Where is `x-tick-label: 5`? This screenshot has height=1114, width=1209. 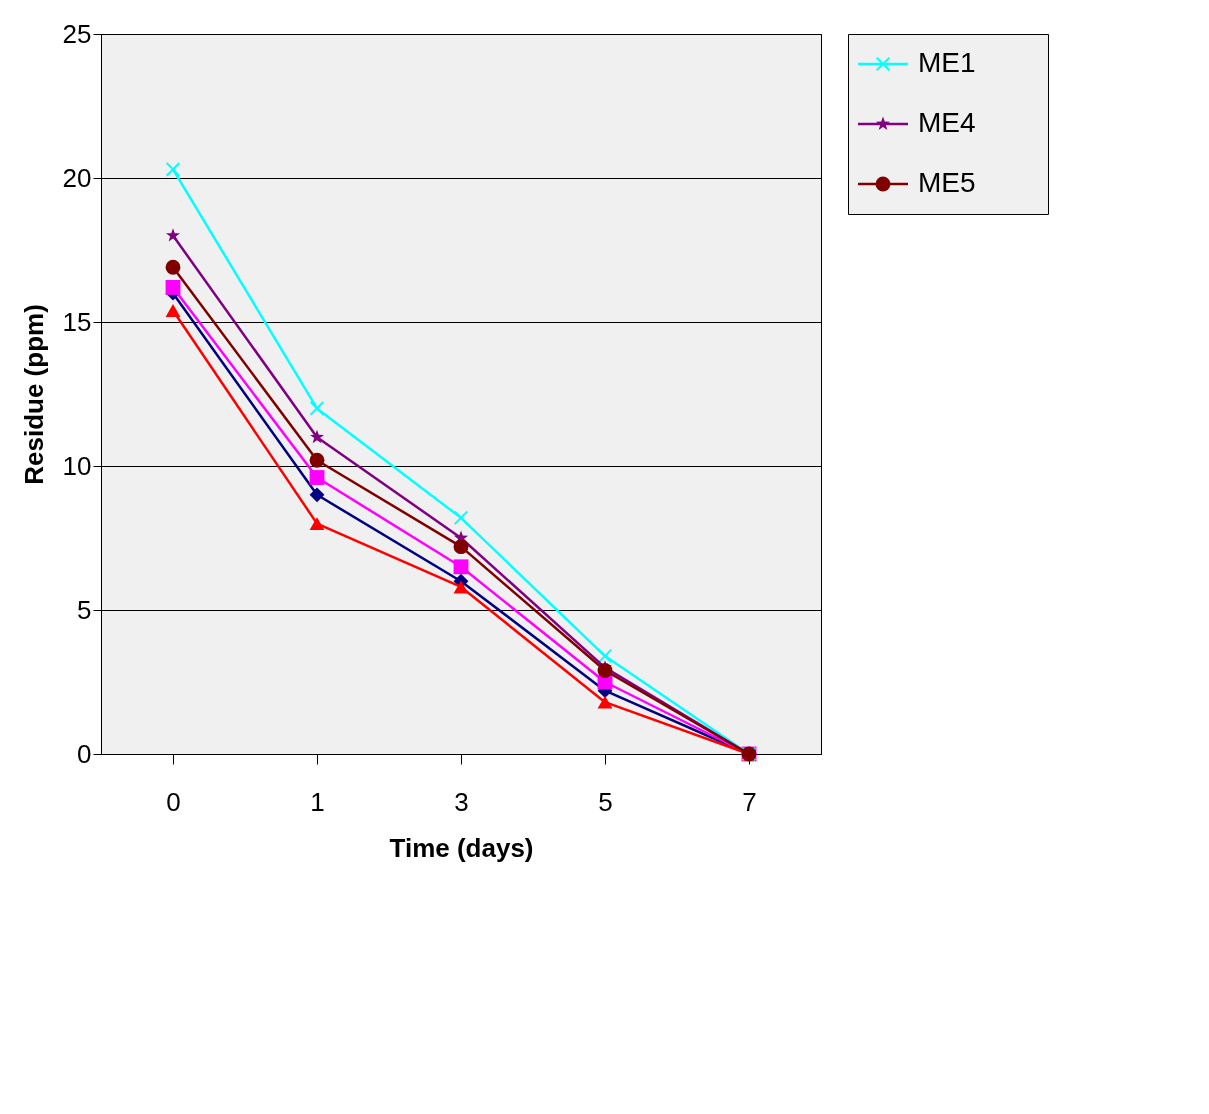
x-tick-label: 5 is located at coordinates (605, 801).